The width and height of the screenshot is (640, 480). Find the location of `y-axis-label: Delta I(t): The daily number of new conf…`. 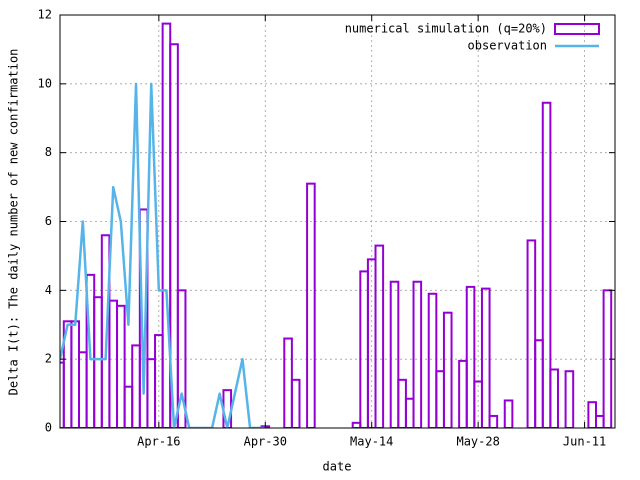

y-axis-label: Delta I(t): The daily number of new conf… is located at coordinates (14, 222).